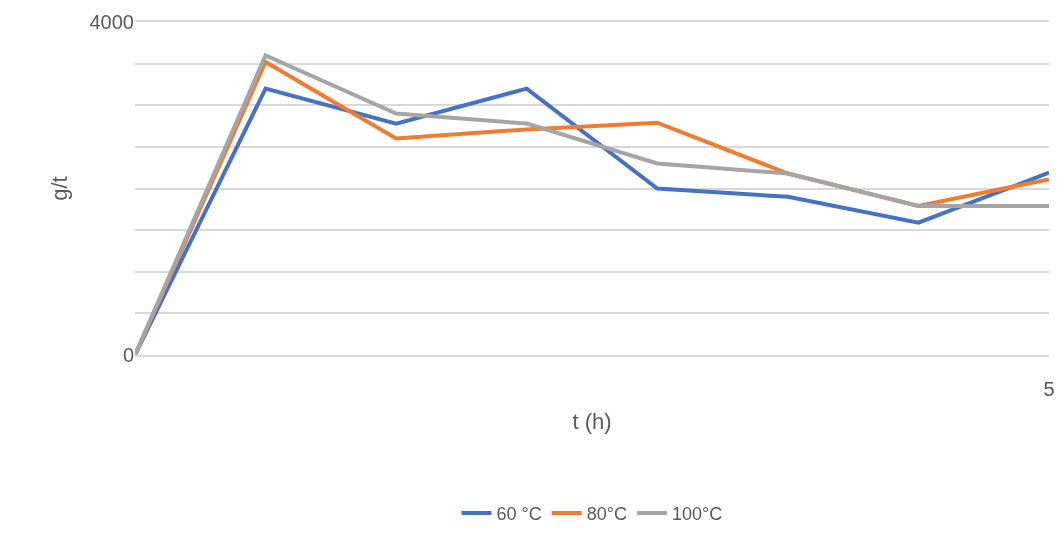  What do you see at coordinates (606, 514) in the screenshot?
I see `legend-label: 80°C` at bounding box center [606, 514].